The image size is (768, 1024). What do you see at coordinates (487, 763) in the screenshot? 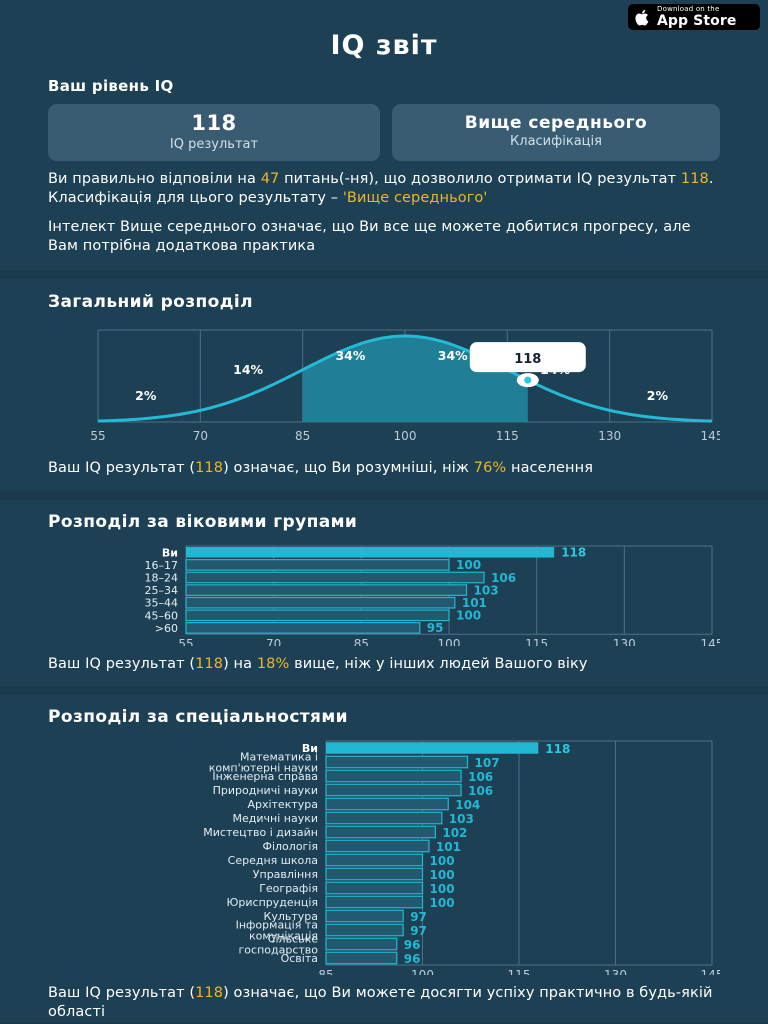
I see `bar-value-label: 107` at bounding box center [487, 763].